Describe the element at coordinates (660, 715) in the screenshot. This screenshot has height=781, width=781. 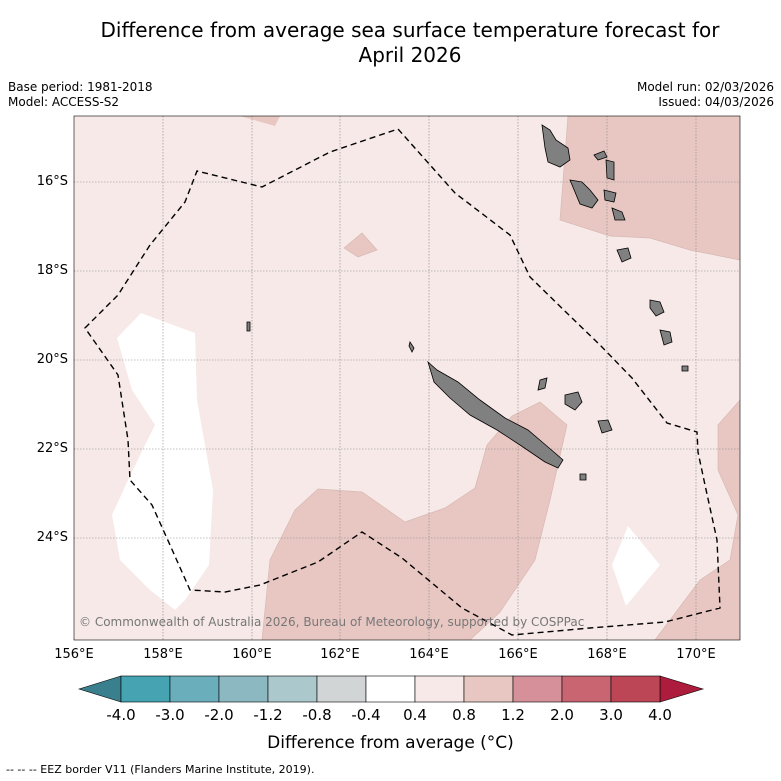
I see `colorbar-tick: 4.0` at that location.